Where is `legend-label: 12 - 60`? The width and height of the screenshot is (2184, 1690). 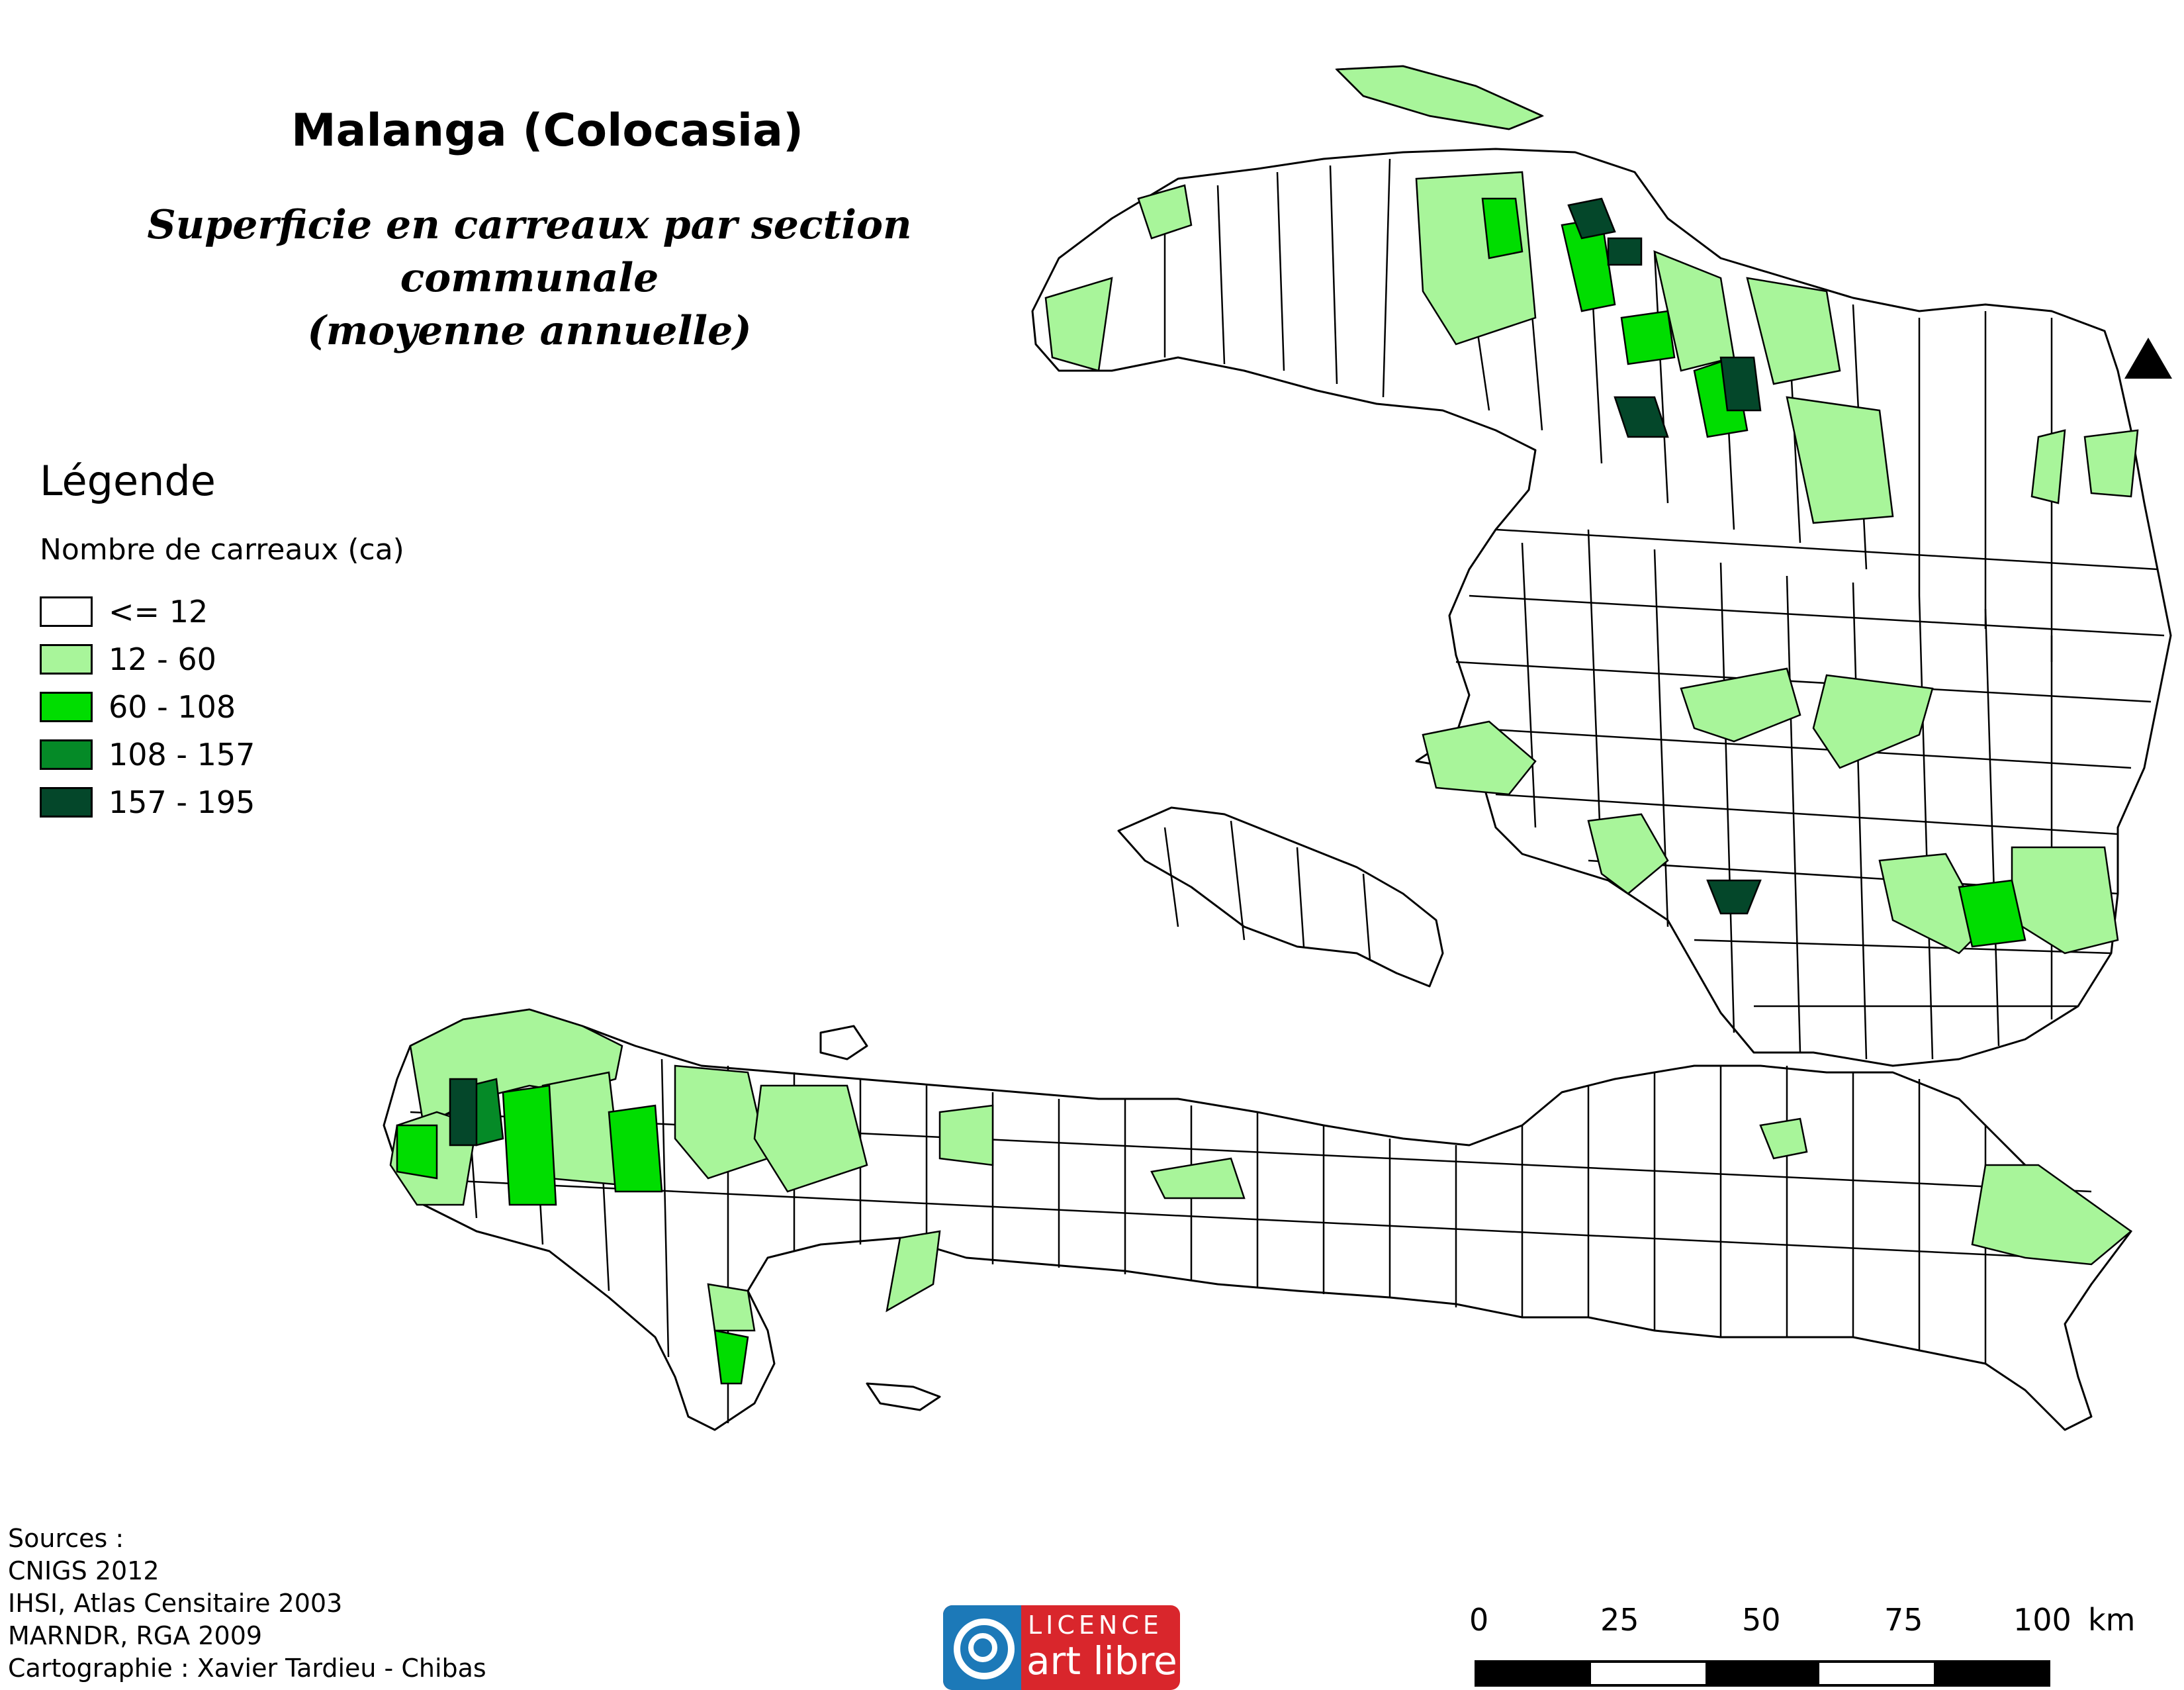 legend-label: 12 - 60 is located at coordinates (162, 659).